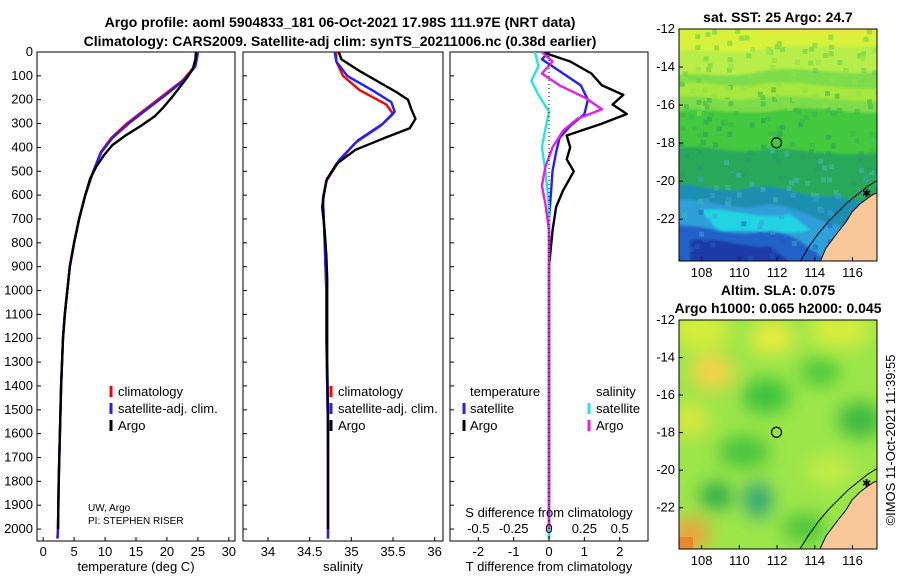 This screenshot has width=900, height=580. Describe the element at coordinates (18, 528) in the screenshot. I see `depth-tick-label: 2000` at that location.